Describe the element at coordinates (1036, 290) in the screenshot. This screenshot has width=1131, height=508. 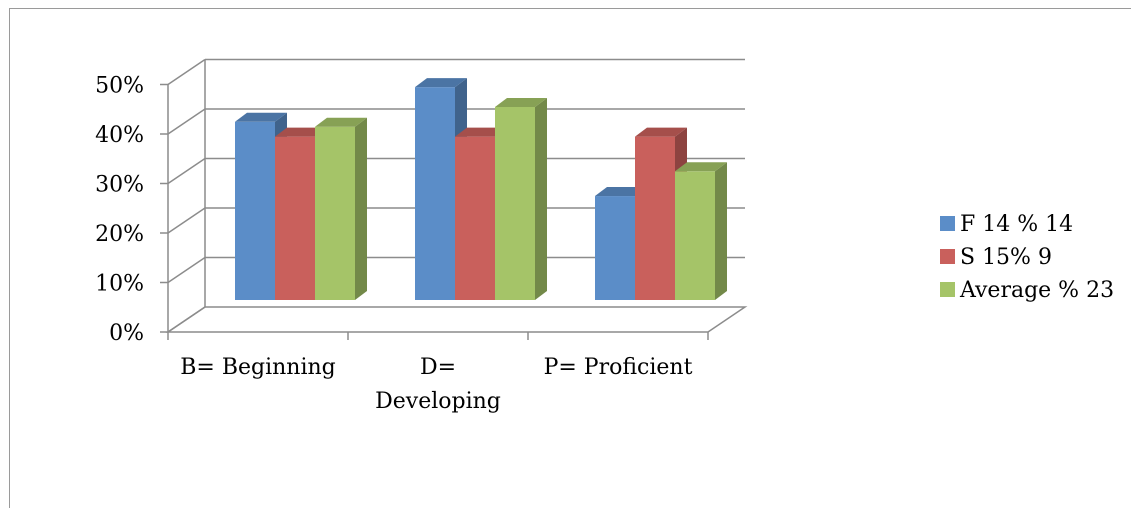
I see `legend-entry: Average % 23` at that location.